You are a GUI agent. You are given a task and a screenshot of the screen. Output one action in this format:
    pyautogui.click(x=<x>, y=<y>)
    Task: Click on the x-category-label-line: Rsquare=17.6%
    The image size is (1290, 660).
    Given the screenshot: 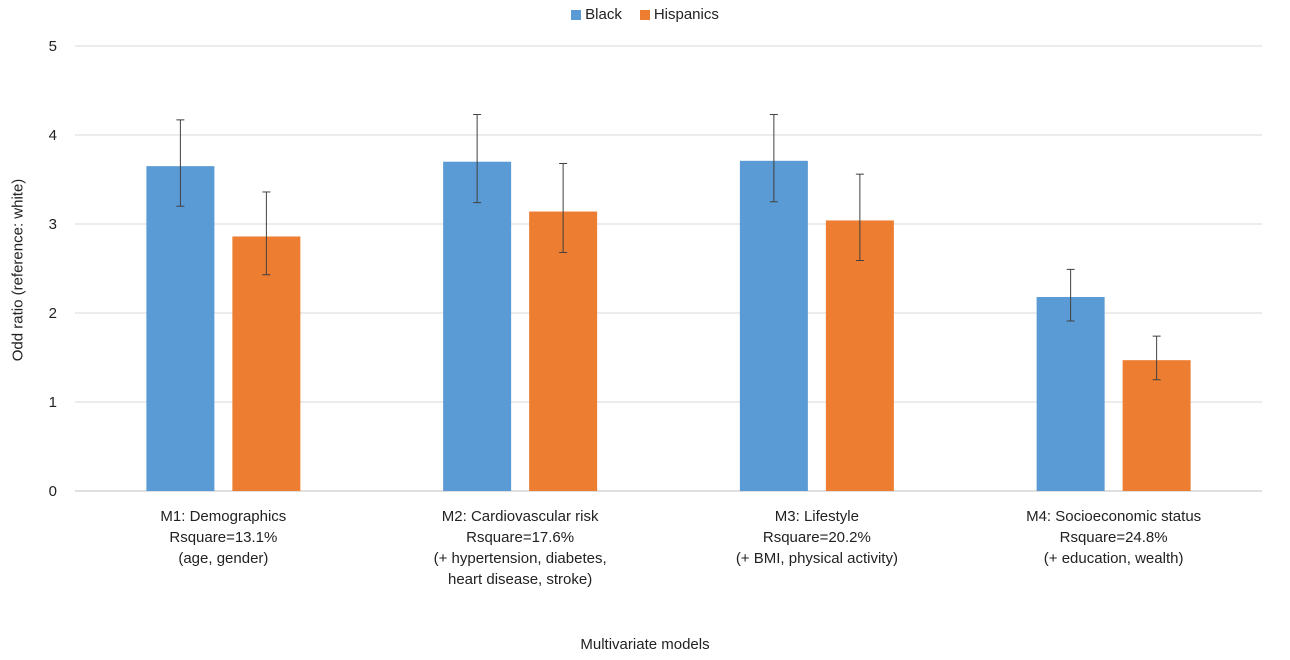 What is the action you would take?
    pyautogui.click(x=520, y=537)
    